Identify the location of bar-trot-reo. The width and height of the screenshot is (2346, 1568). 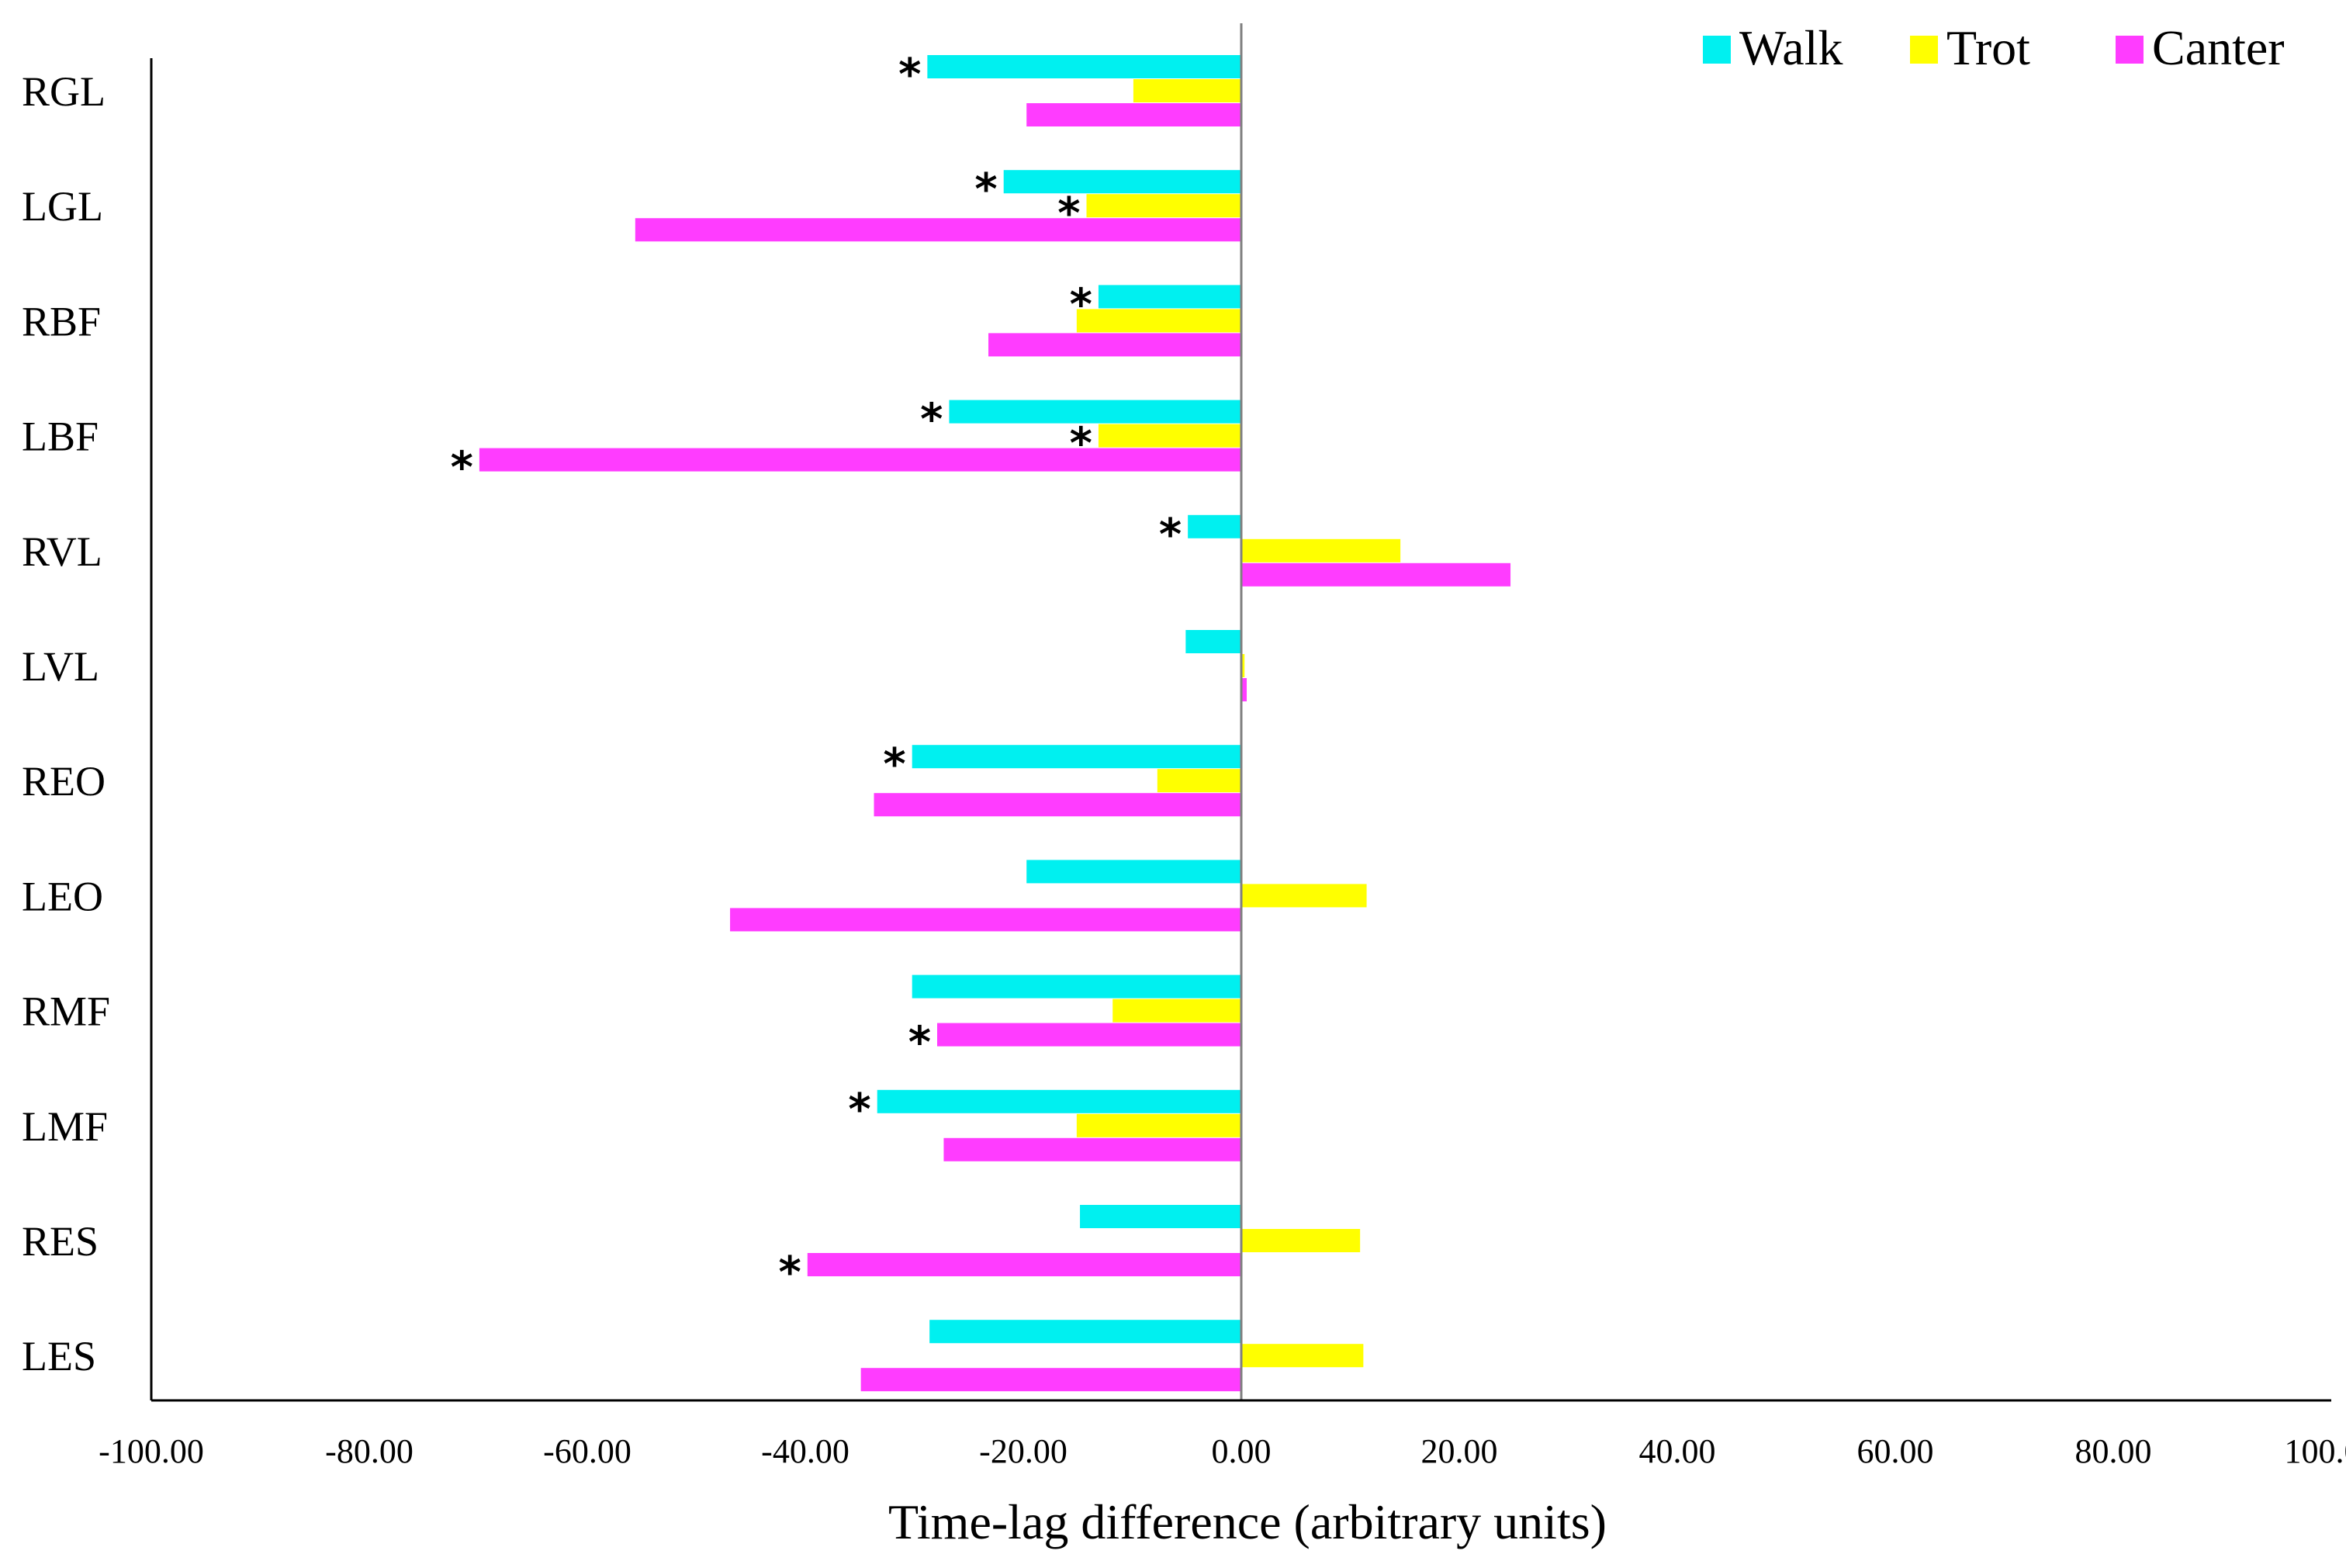
(1199, 781).